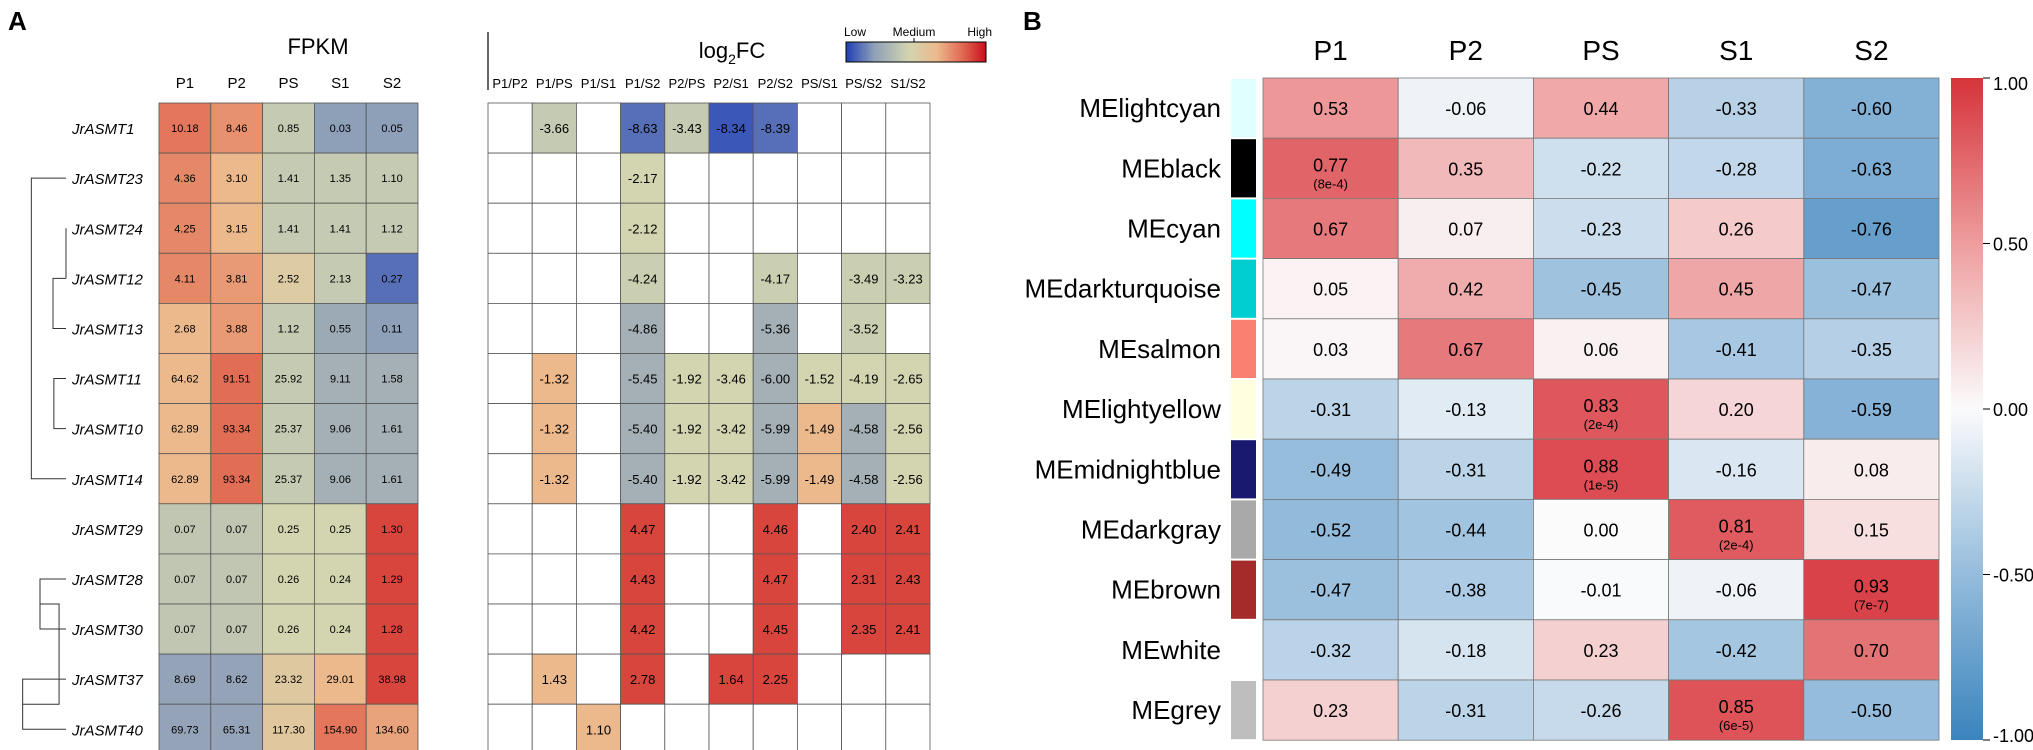 The height and width of the screenshot is (750, 2033). Describe the element at coordinates (819, 83) in the screenshot. I see `log2fc-column-header: PS/S1` at that location.